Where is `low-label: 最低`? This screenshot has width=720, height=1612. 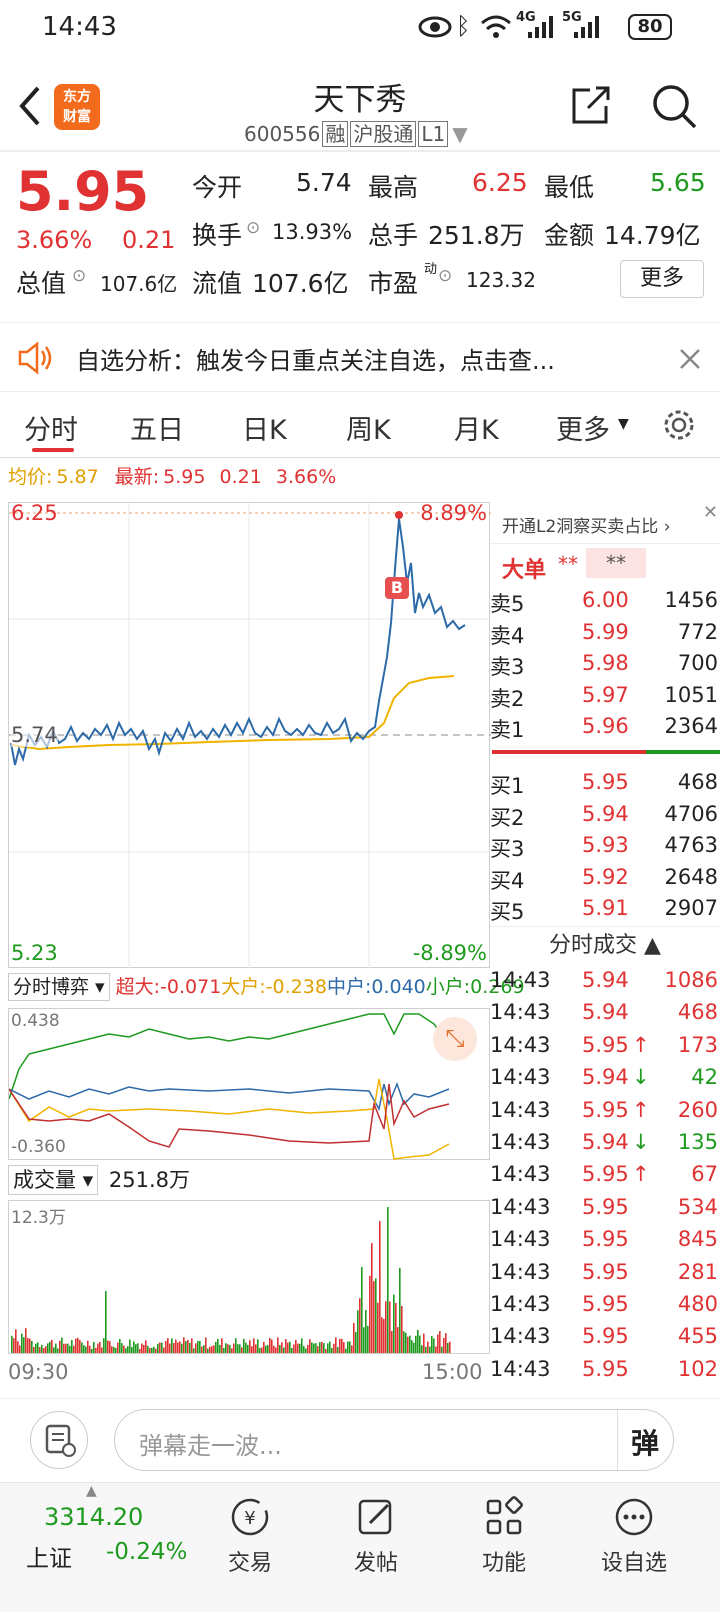 low-label: 最低 is located at coordinates (569, 187).